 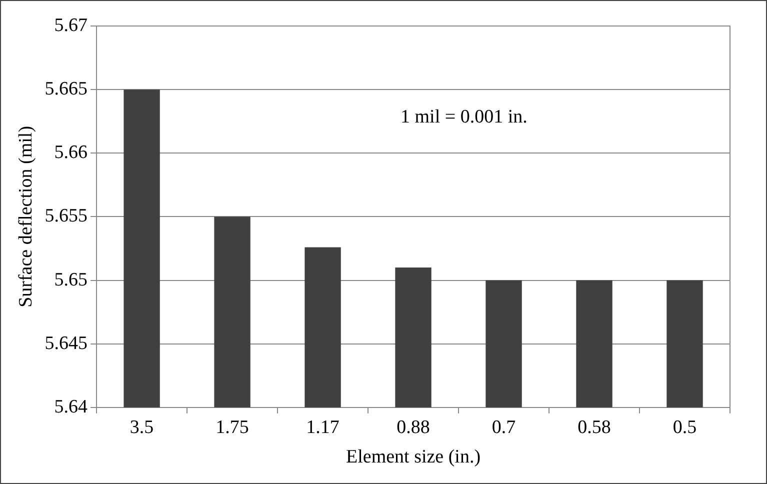 What do you see at coordinates (25, 217) in the screenshot?
I see `y-axis-title: Surface deflection (mil)` at bounding box center [25, 217].